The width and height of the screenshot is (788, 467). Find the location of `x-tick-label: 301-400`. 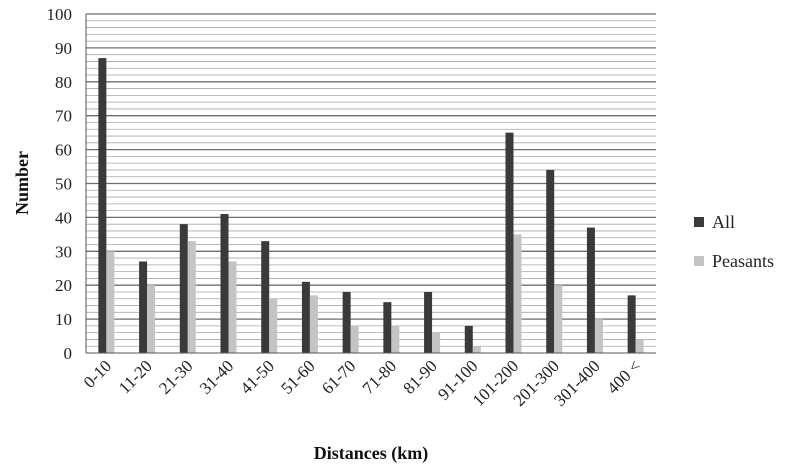

x-tick-label: 301-400 is located at coordinates (577, 383).